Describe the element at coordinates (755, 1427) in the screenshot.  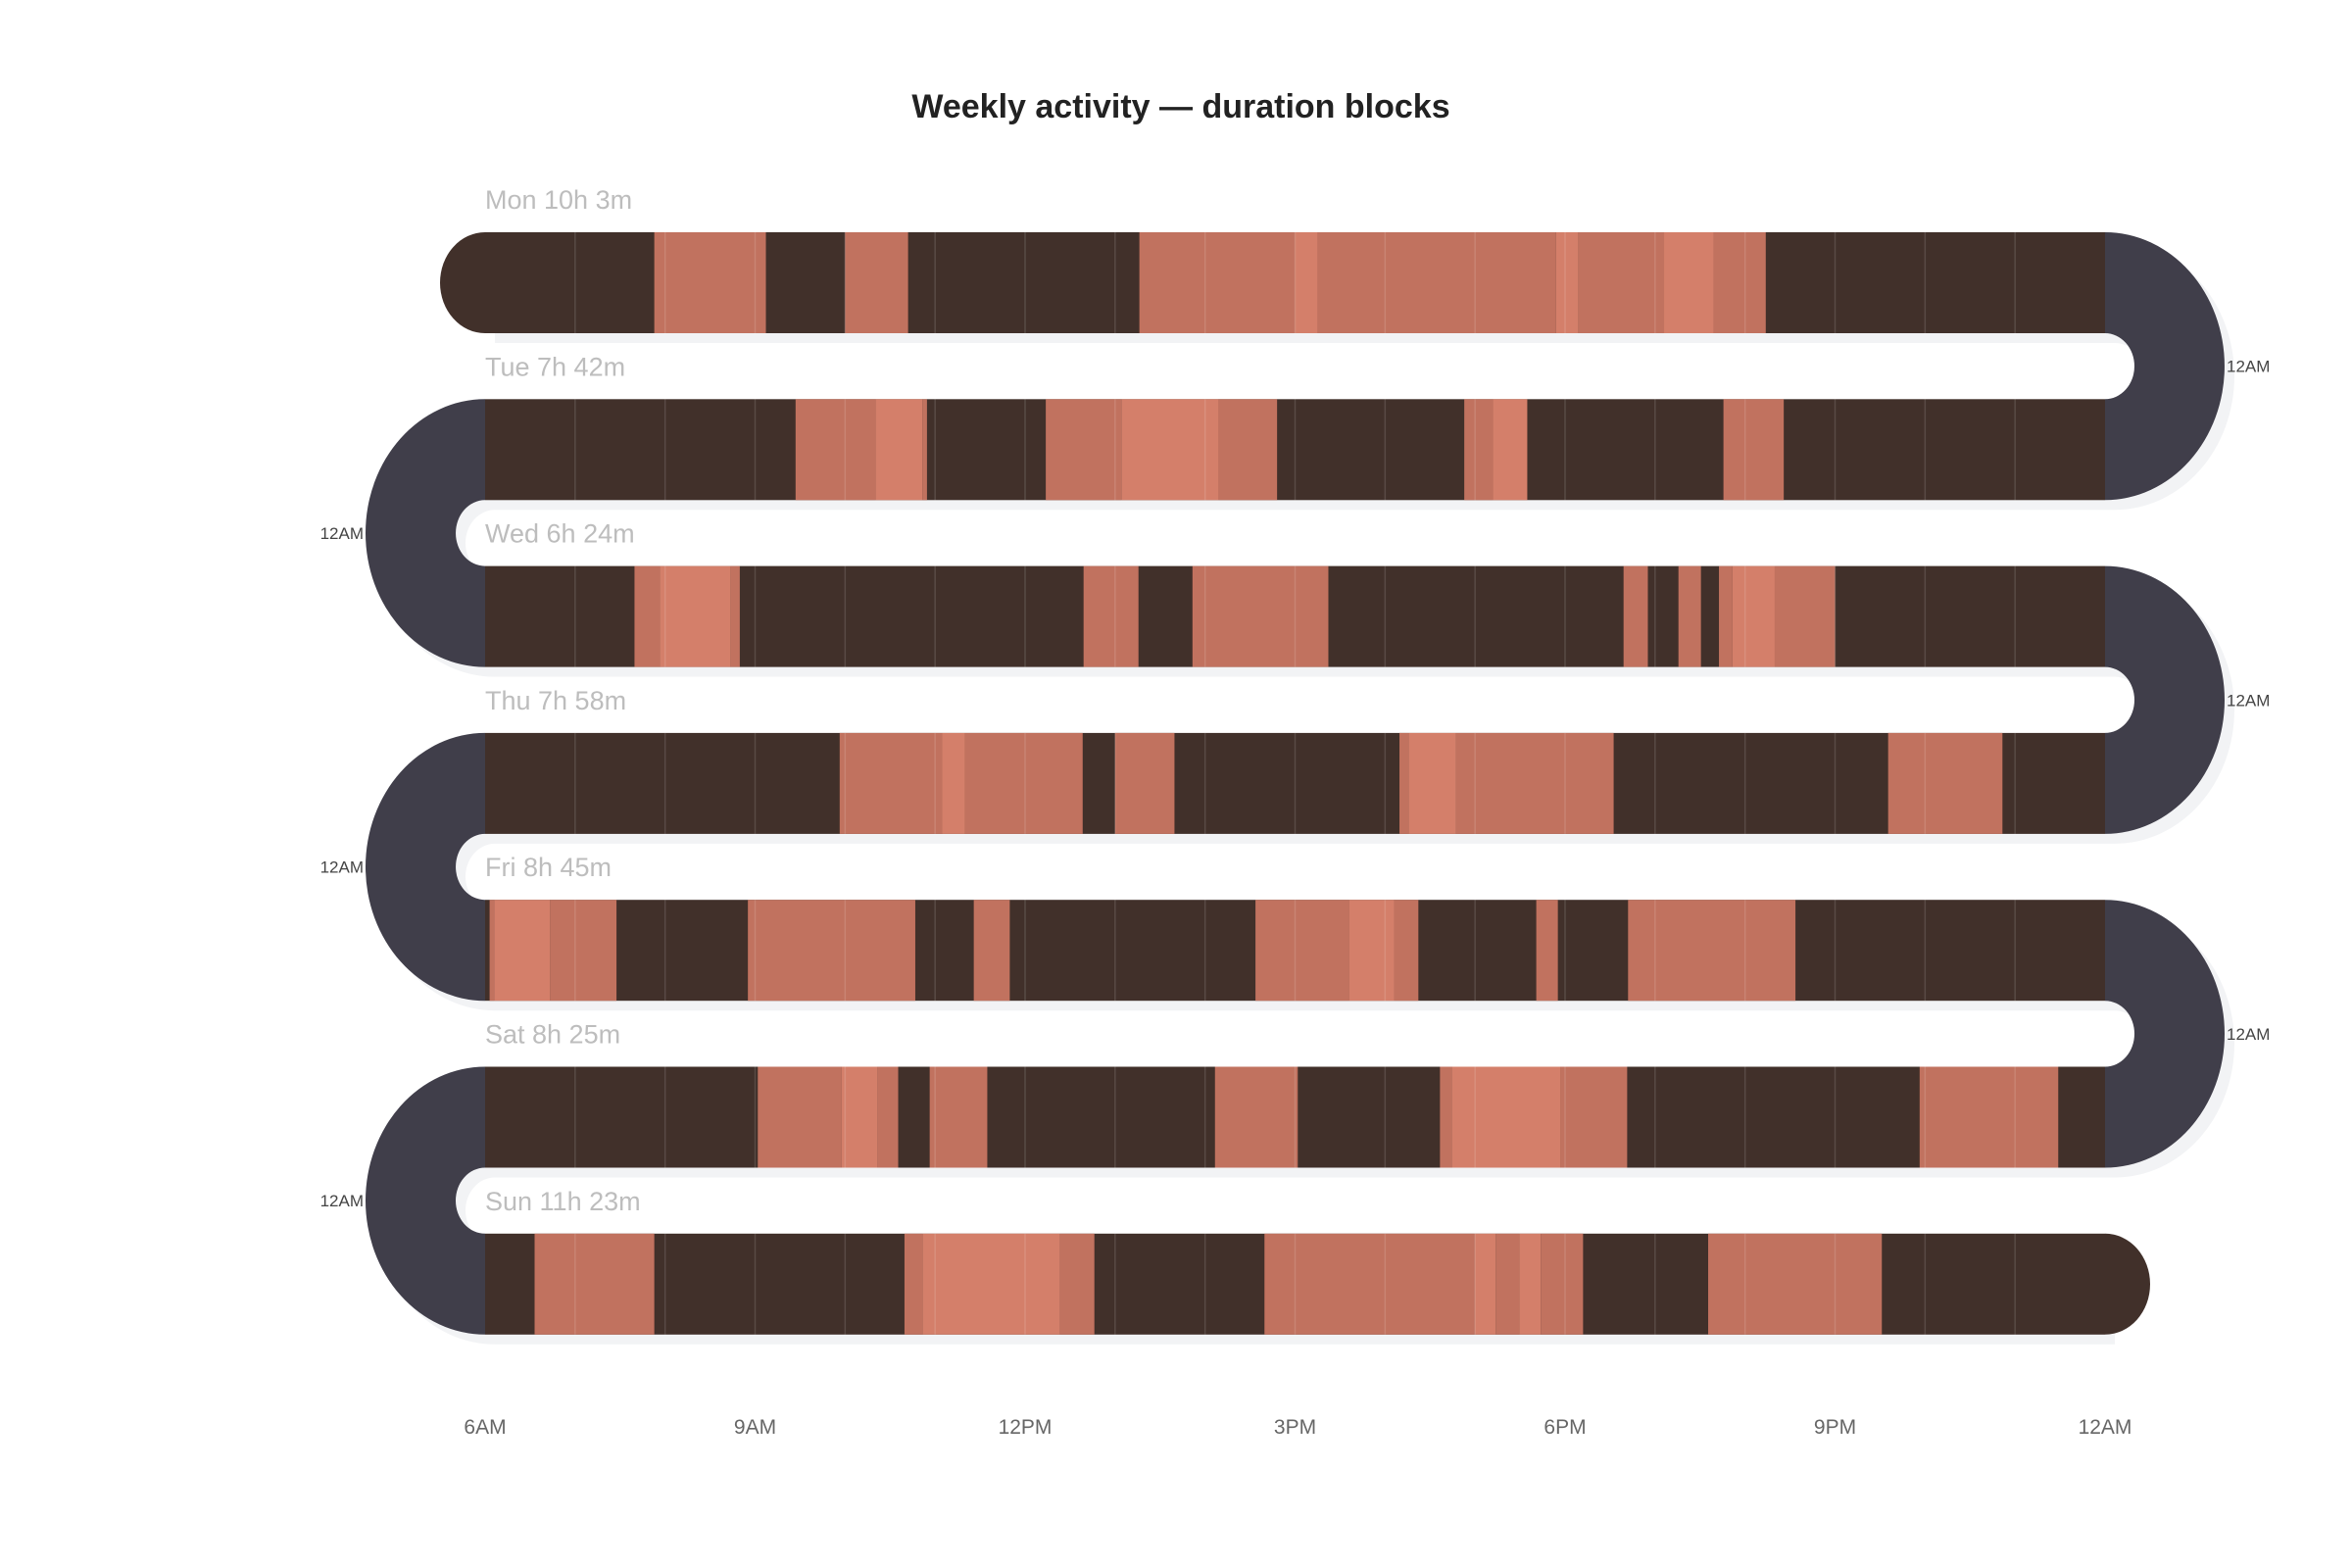
I see `x-tick-label: 9AM` at that location.